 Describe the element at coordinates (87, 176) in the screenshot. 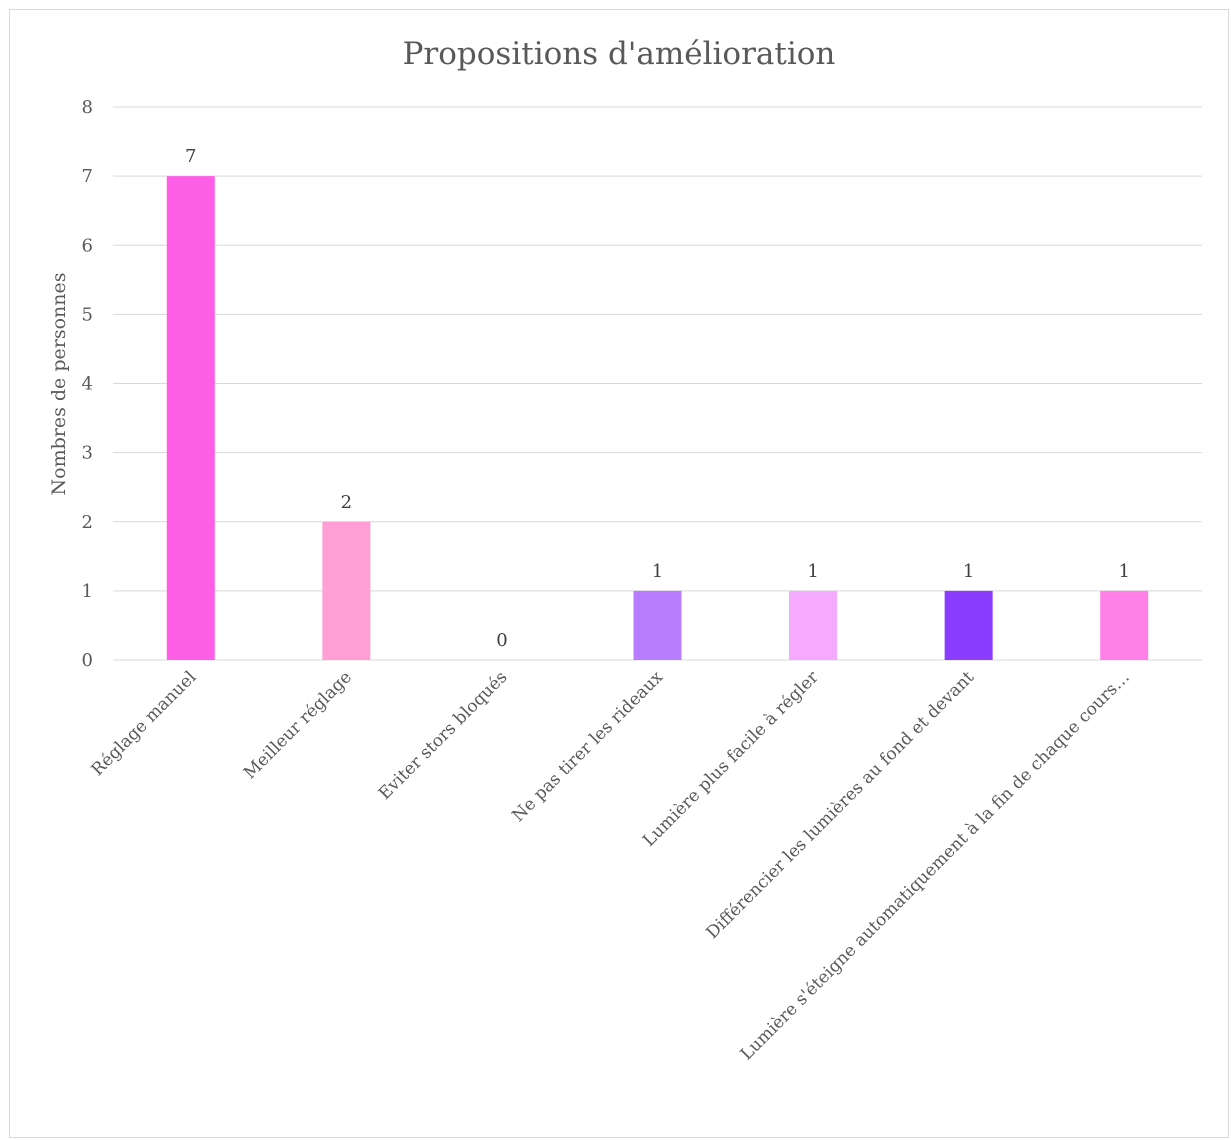

I see `y-tick-label: 7` at that location.